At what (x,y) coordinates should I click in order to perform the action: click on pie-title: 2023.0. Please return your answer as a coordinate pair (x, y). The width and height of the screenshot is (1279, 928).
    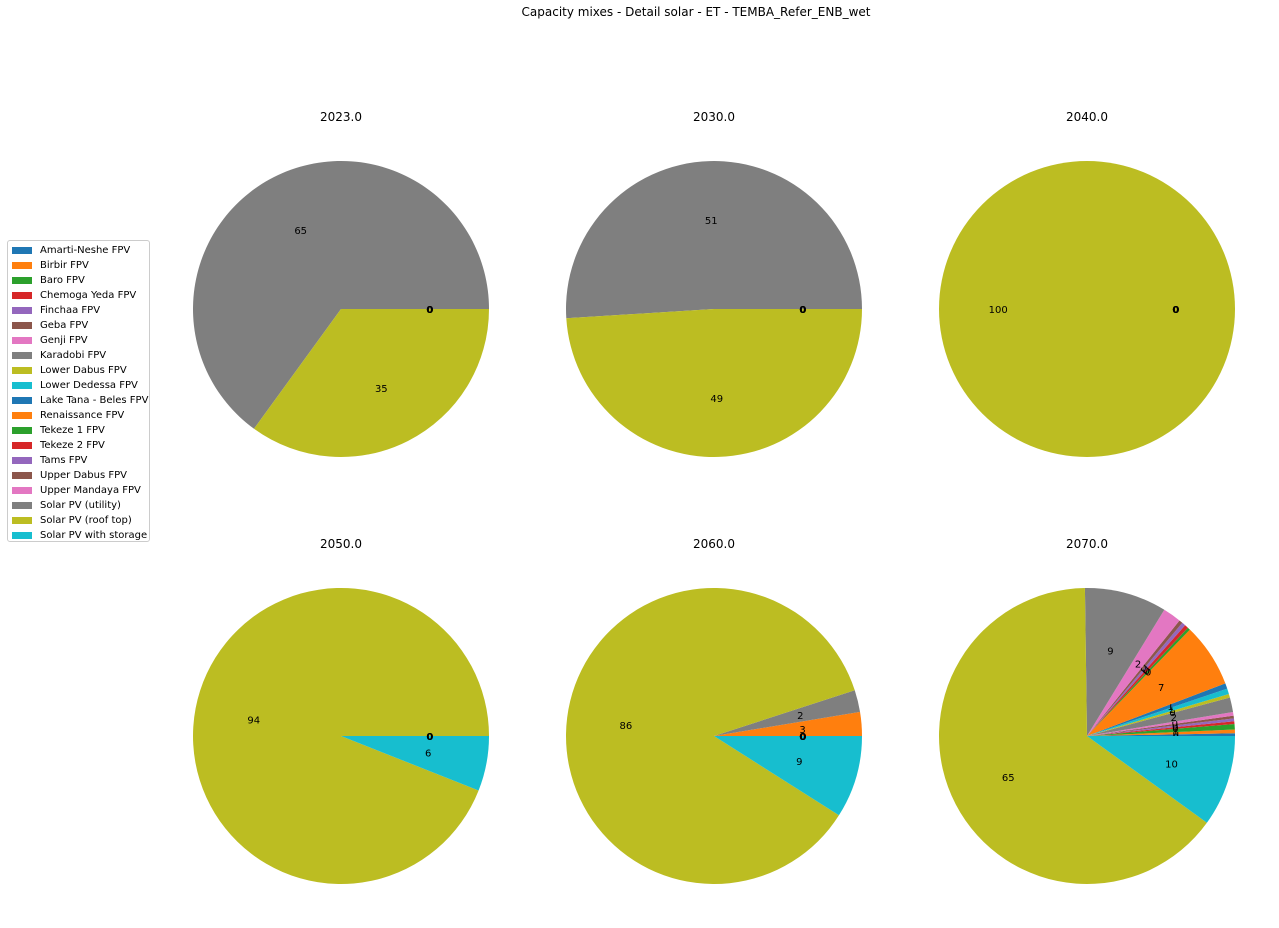
    Looking at the image, I should click on (341, 117).